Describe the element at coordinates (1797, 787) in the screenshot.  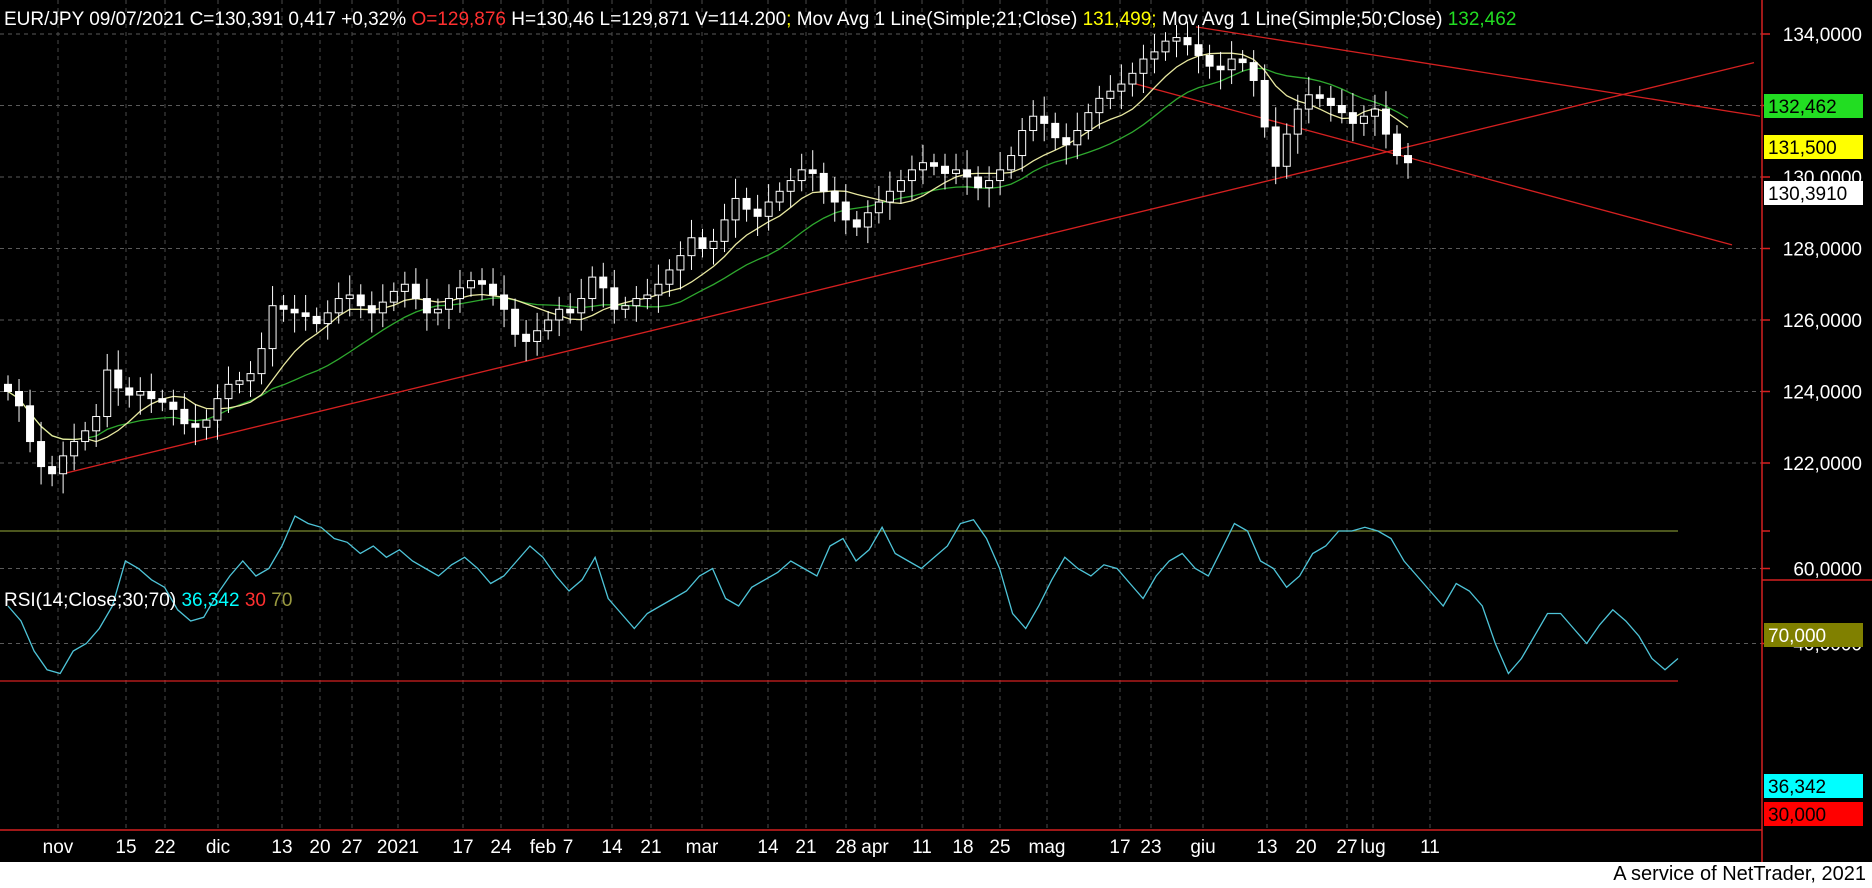
I see `svg-text: 36,342` at that location.